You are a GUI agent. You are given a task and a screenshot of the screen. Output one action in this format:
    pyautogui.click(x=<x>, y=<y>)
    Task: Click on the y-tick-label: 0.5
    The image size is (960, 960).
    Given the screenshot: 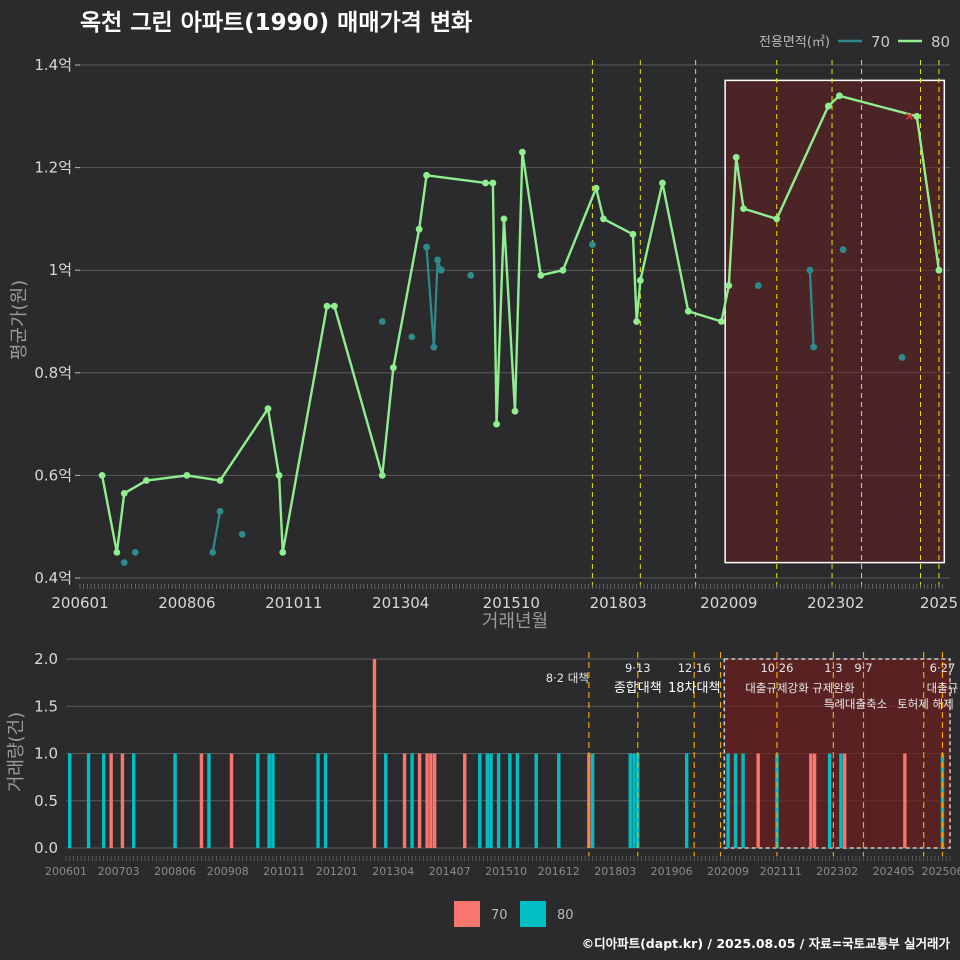 What is the action you would take?
    pyautogui.click(x=46, y=801)
    